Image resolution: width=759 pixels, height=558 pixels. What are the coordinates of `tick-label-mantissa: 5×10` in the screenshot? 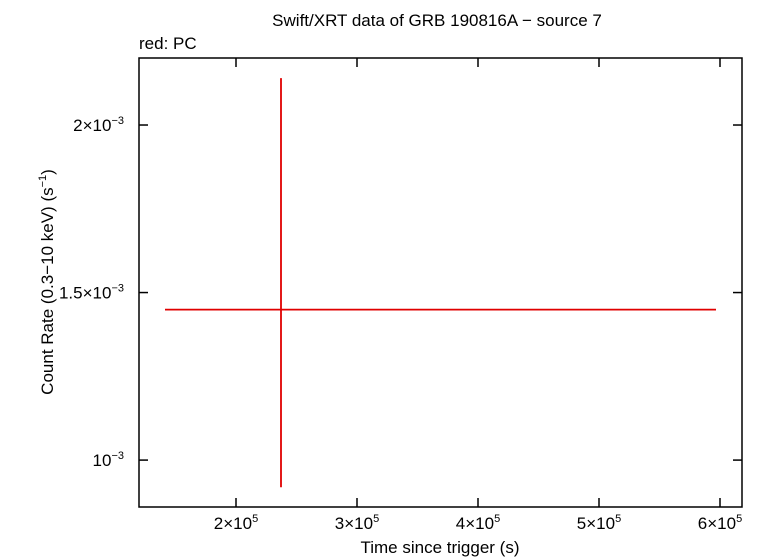 It's located at (596, 523).